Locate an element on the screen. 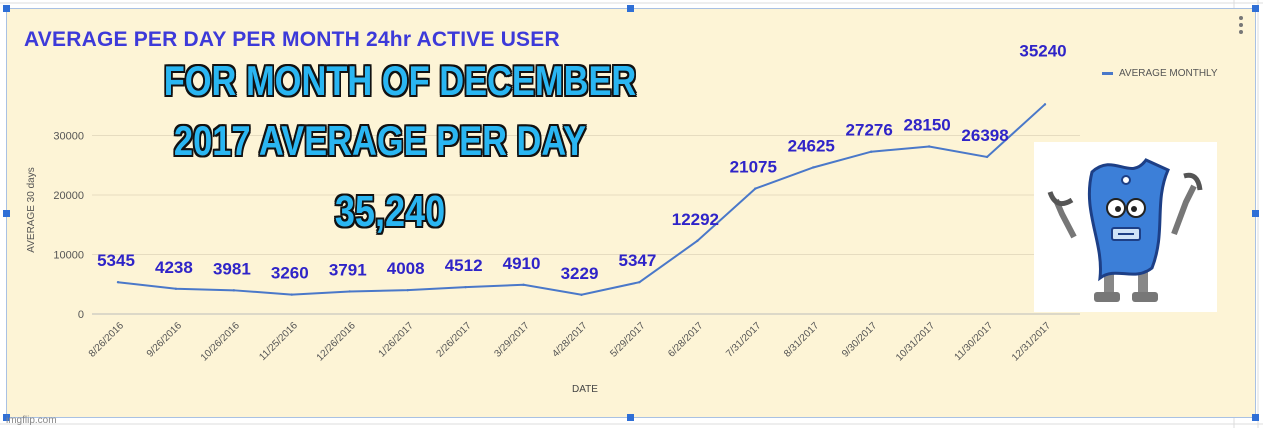 The height and width of the screenshot is (428, 1263). x-tick-label: 5/29/2017 is located at coordinates (628, 340).